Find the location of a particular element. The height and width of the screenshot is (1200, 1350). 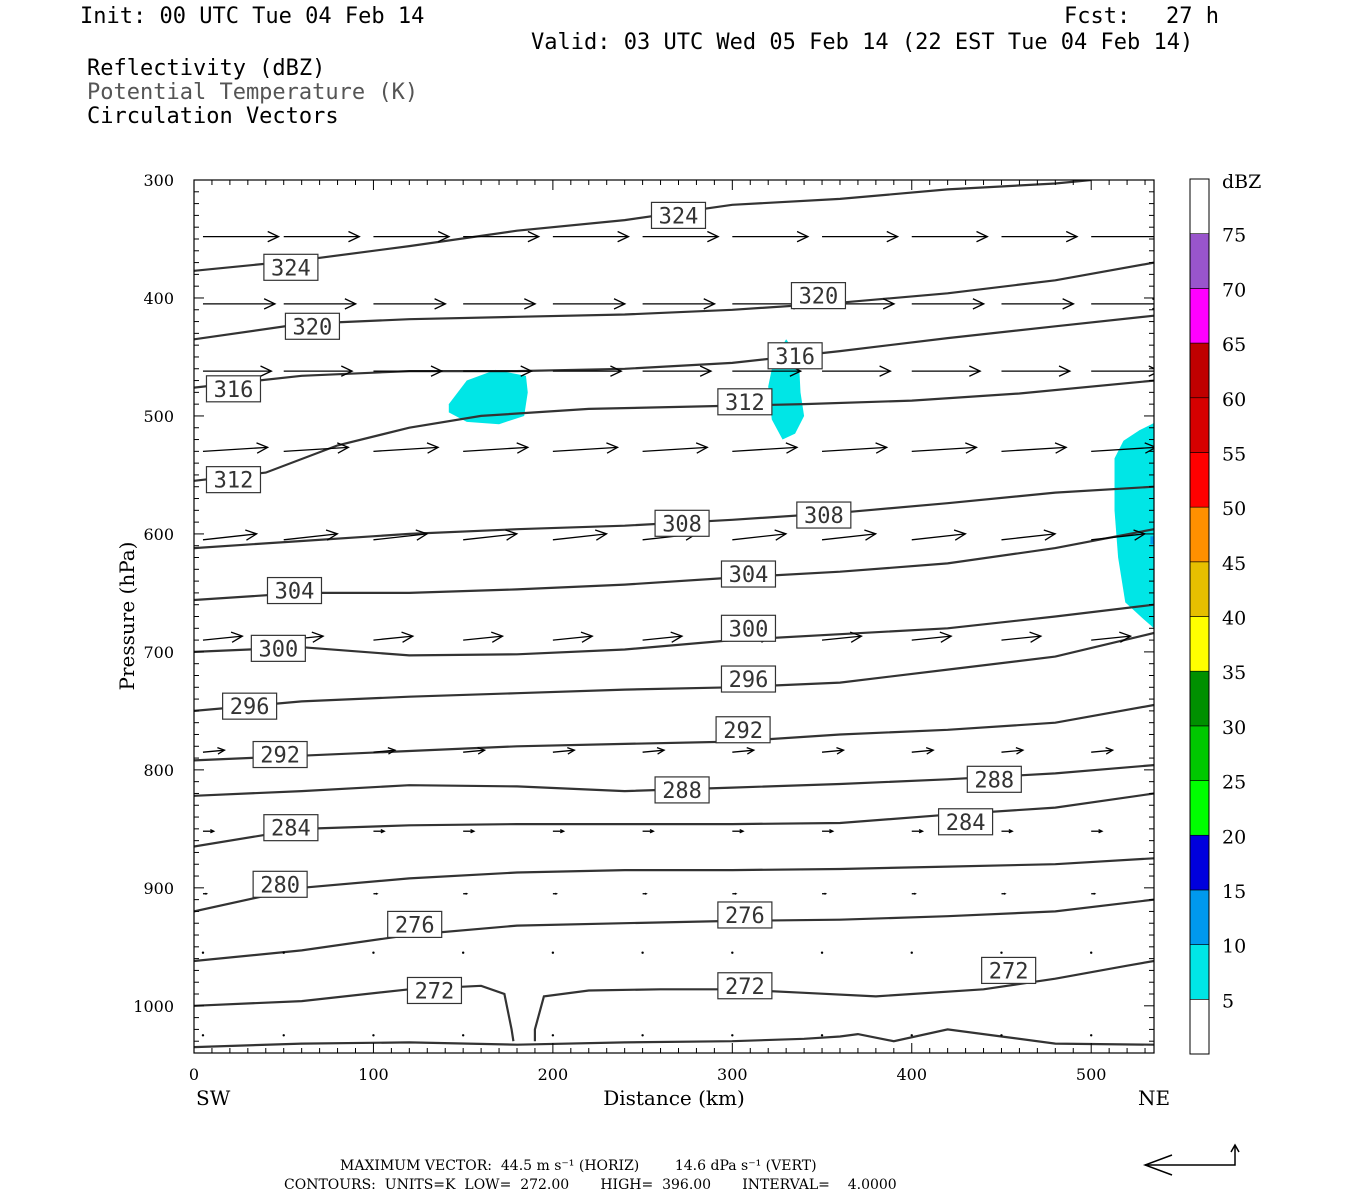

contour-label-308-4-1: 308 is located at coordinates (824, 515).